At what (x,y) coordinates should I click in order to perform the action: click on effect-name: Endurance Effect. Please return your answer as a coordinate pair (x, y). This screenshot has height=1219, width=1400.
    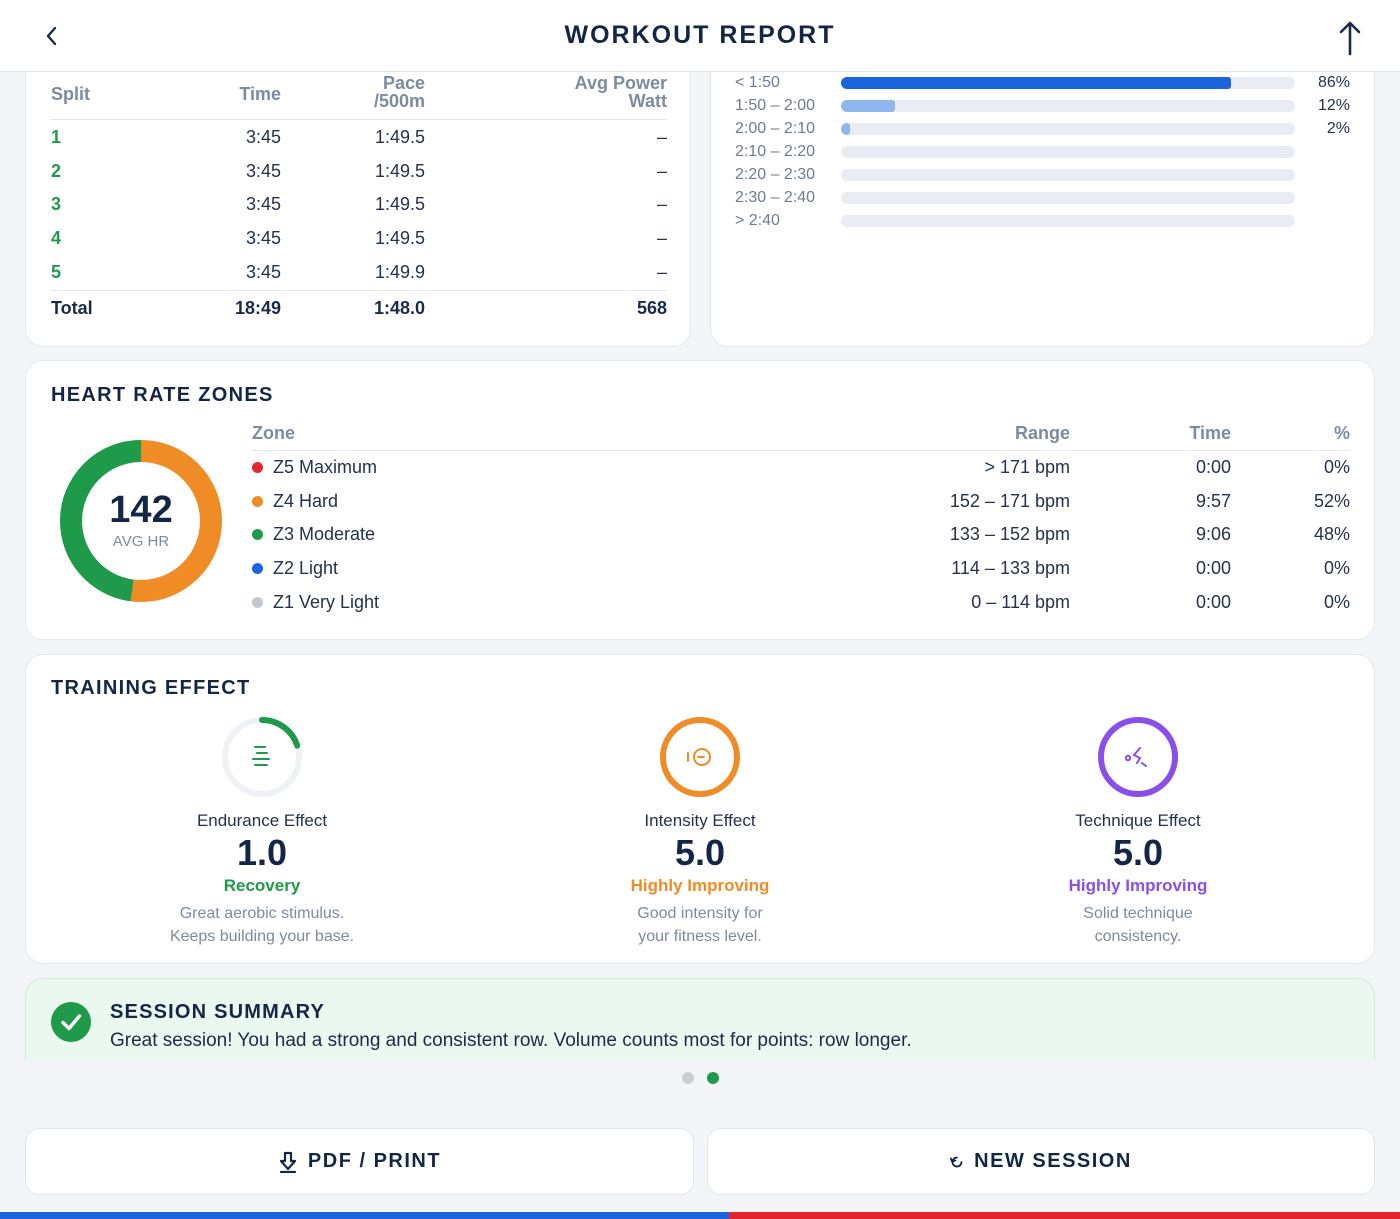
    Looking at the image, I should click on (262, 820).